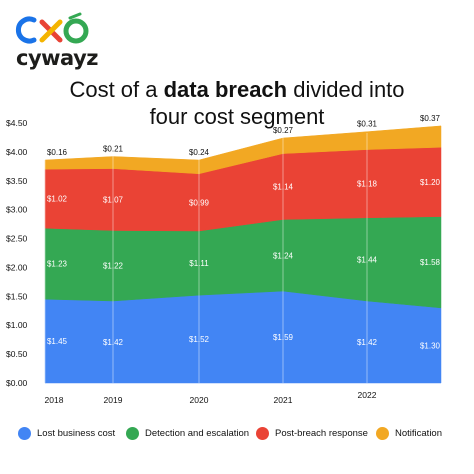  I want to click on data-label: $1.18, so click(367, 184).